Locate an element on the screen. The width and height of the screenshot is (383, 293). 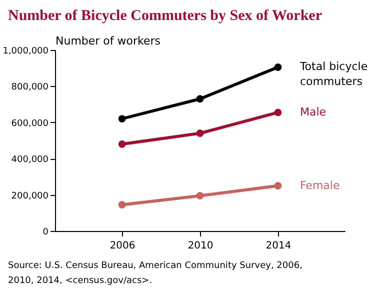
y-tick-label: 600,000 is located at coordinates (30, 123).